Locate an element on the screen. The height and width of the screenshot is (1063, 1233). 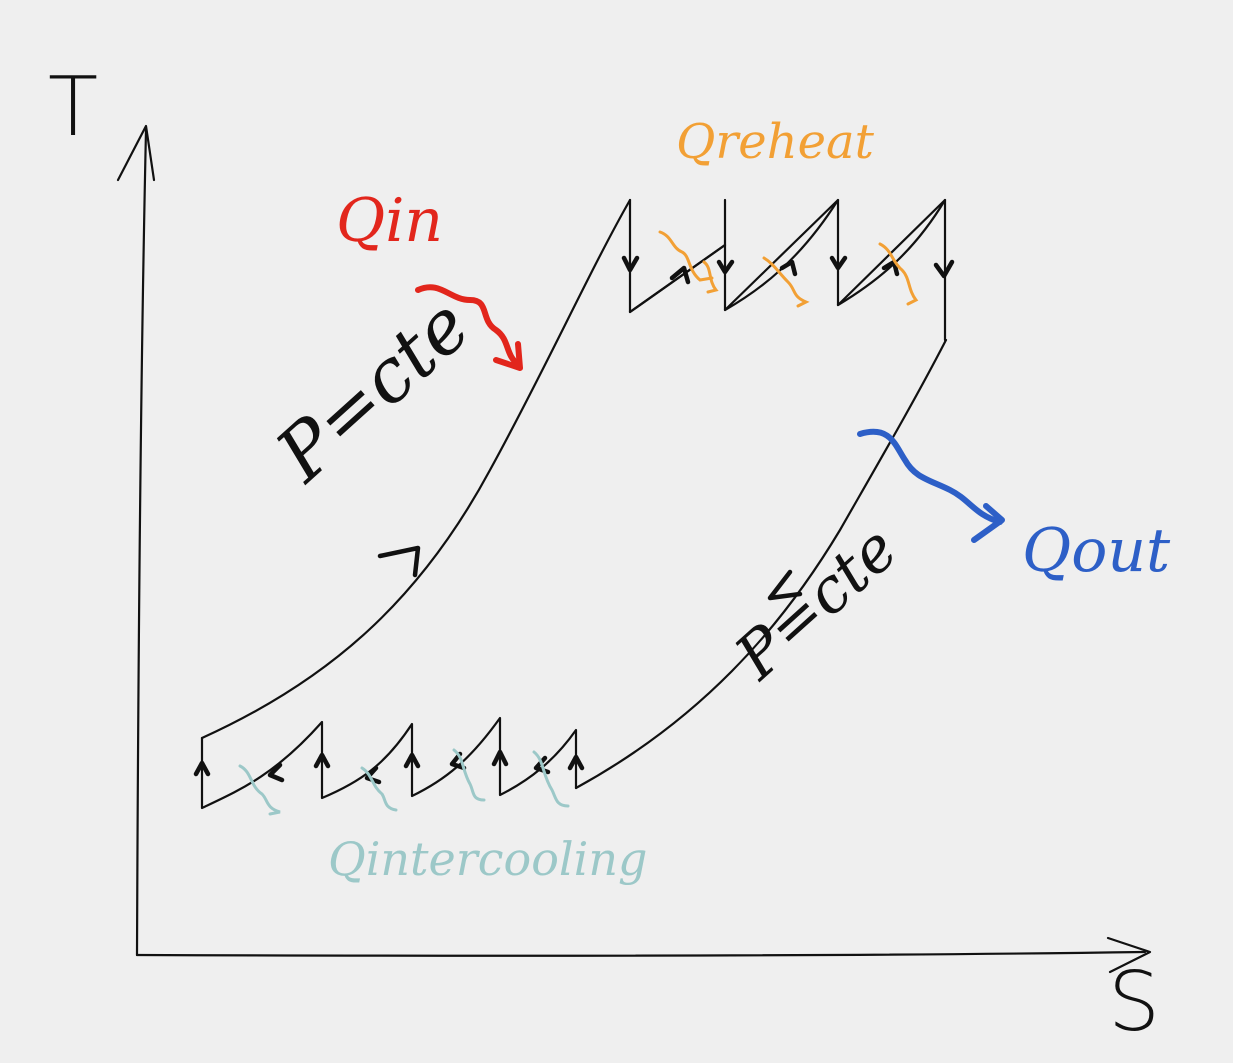
isobar-low-curve is located at coordinates (761, 564).